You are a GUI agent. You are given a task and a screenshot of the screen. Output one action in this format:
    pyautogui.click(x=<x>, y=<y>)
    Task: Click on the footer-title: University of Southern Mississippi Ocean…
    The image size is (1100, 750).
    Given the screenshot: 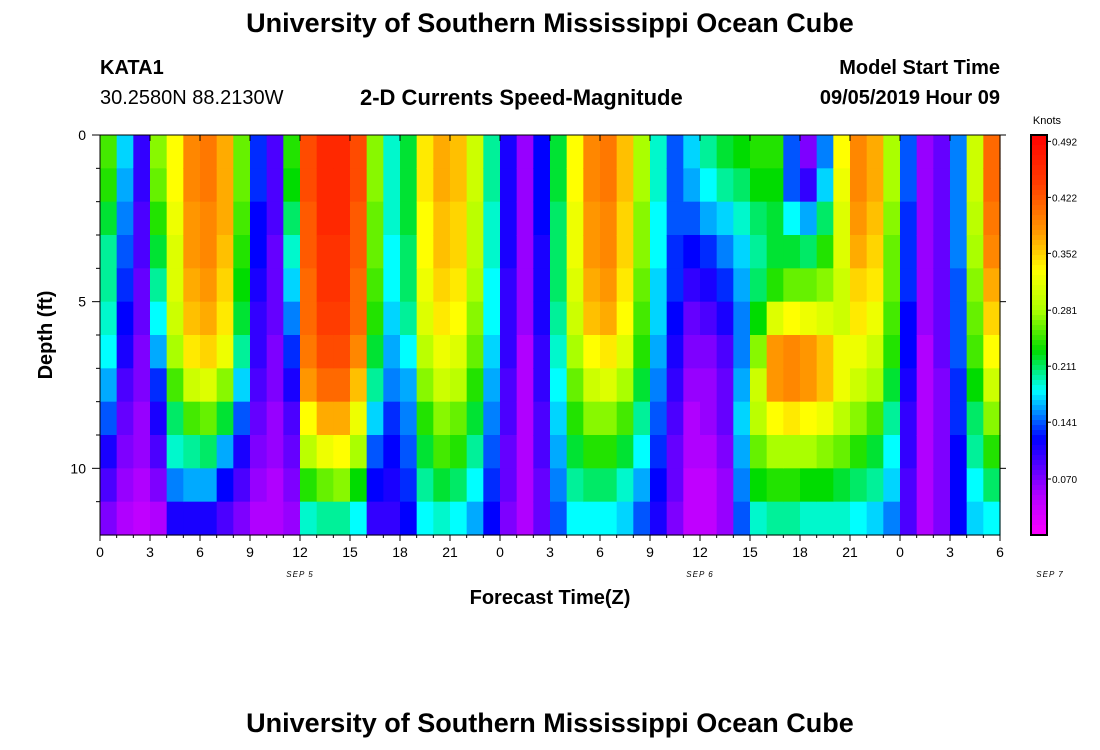 What is the action you would take?
    pyautogui.click(x=550, y=723)
    